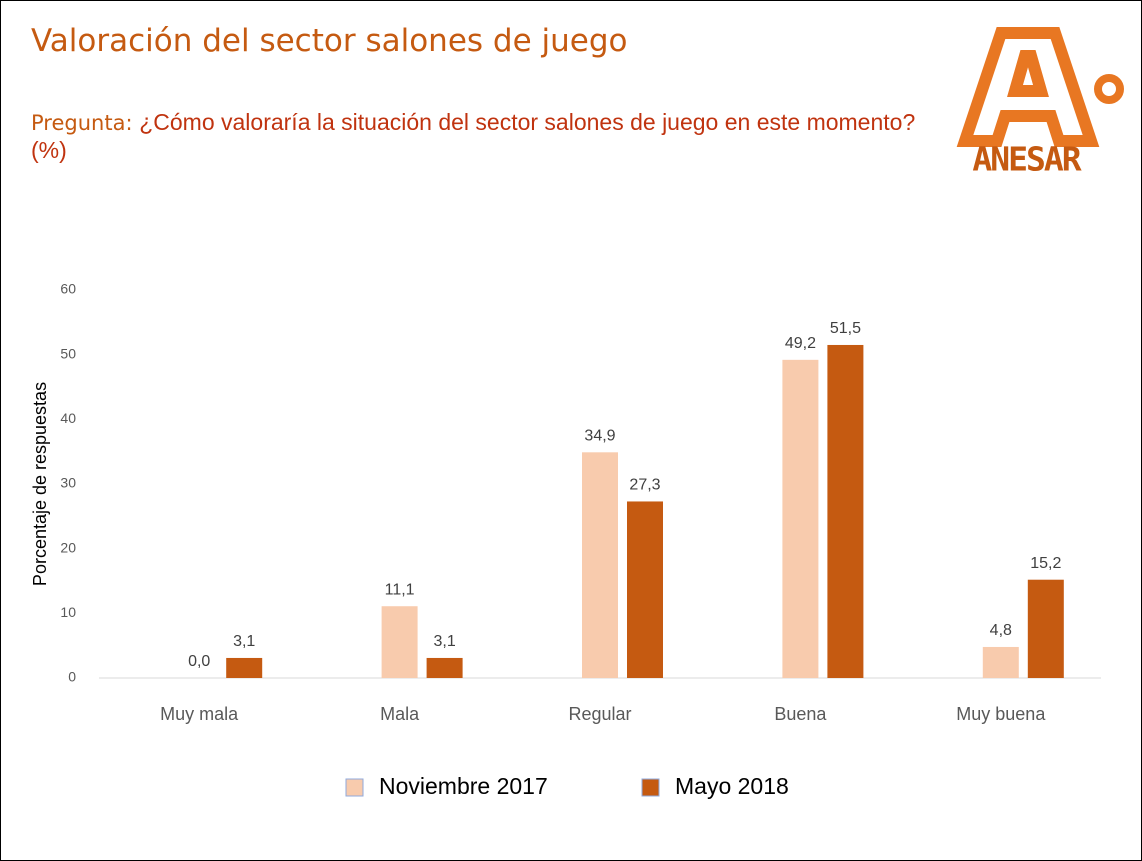 The image size is (1142, 861). I want to click on data-label: 49,2, so click(800, 343).